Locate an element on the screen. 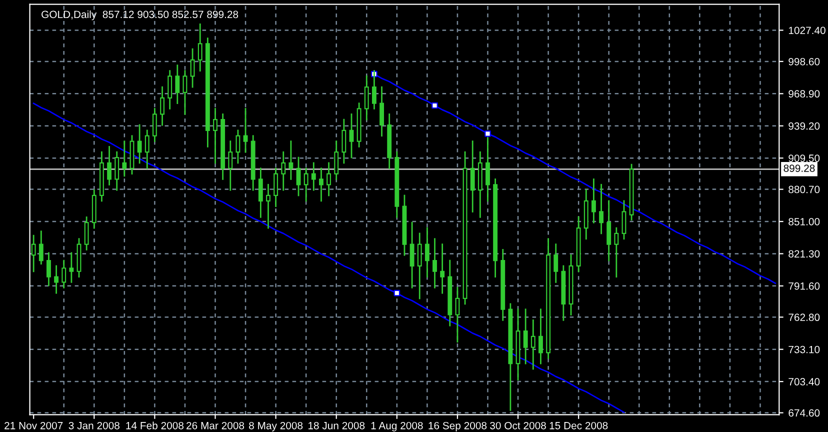  y-tick-label: 968.90 is located at coordinates (804, 94).